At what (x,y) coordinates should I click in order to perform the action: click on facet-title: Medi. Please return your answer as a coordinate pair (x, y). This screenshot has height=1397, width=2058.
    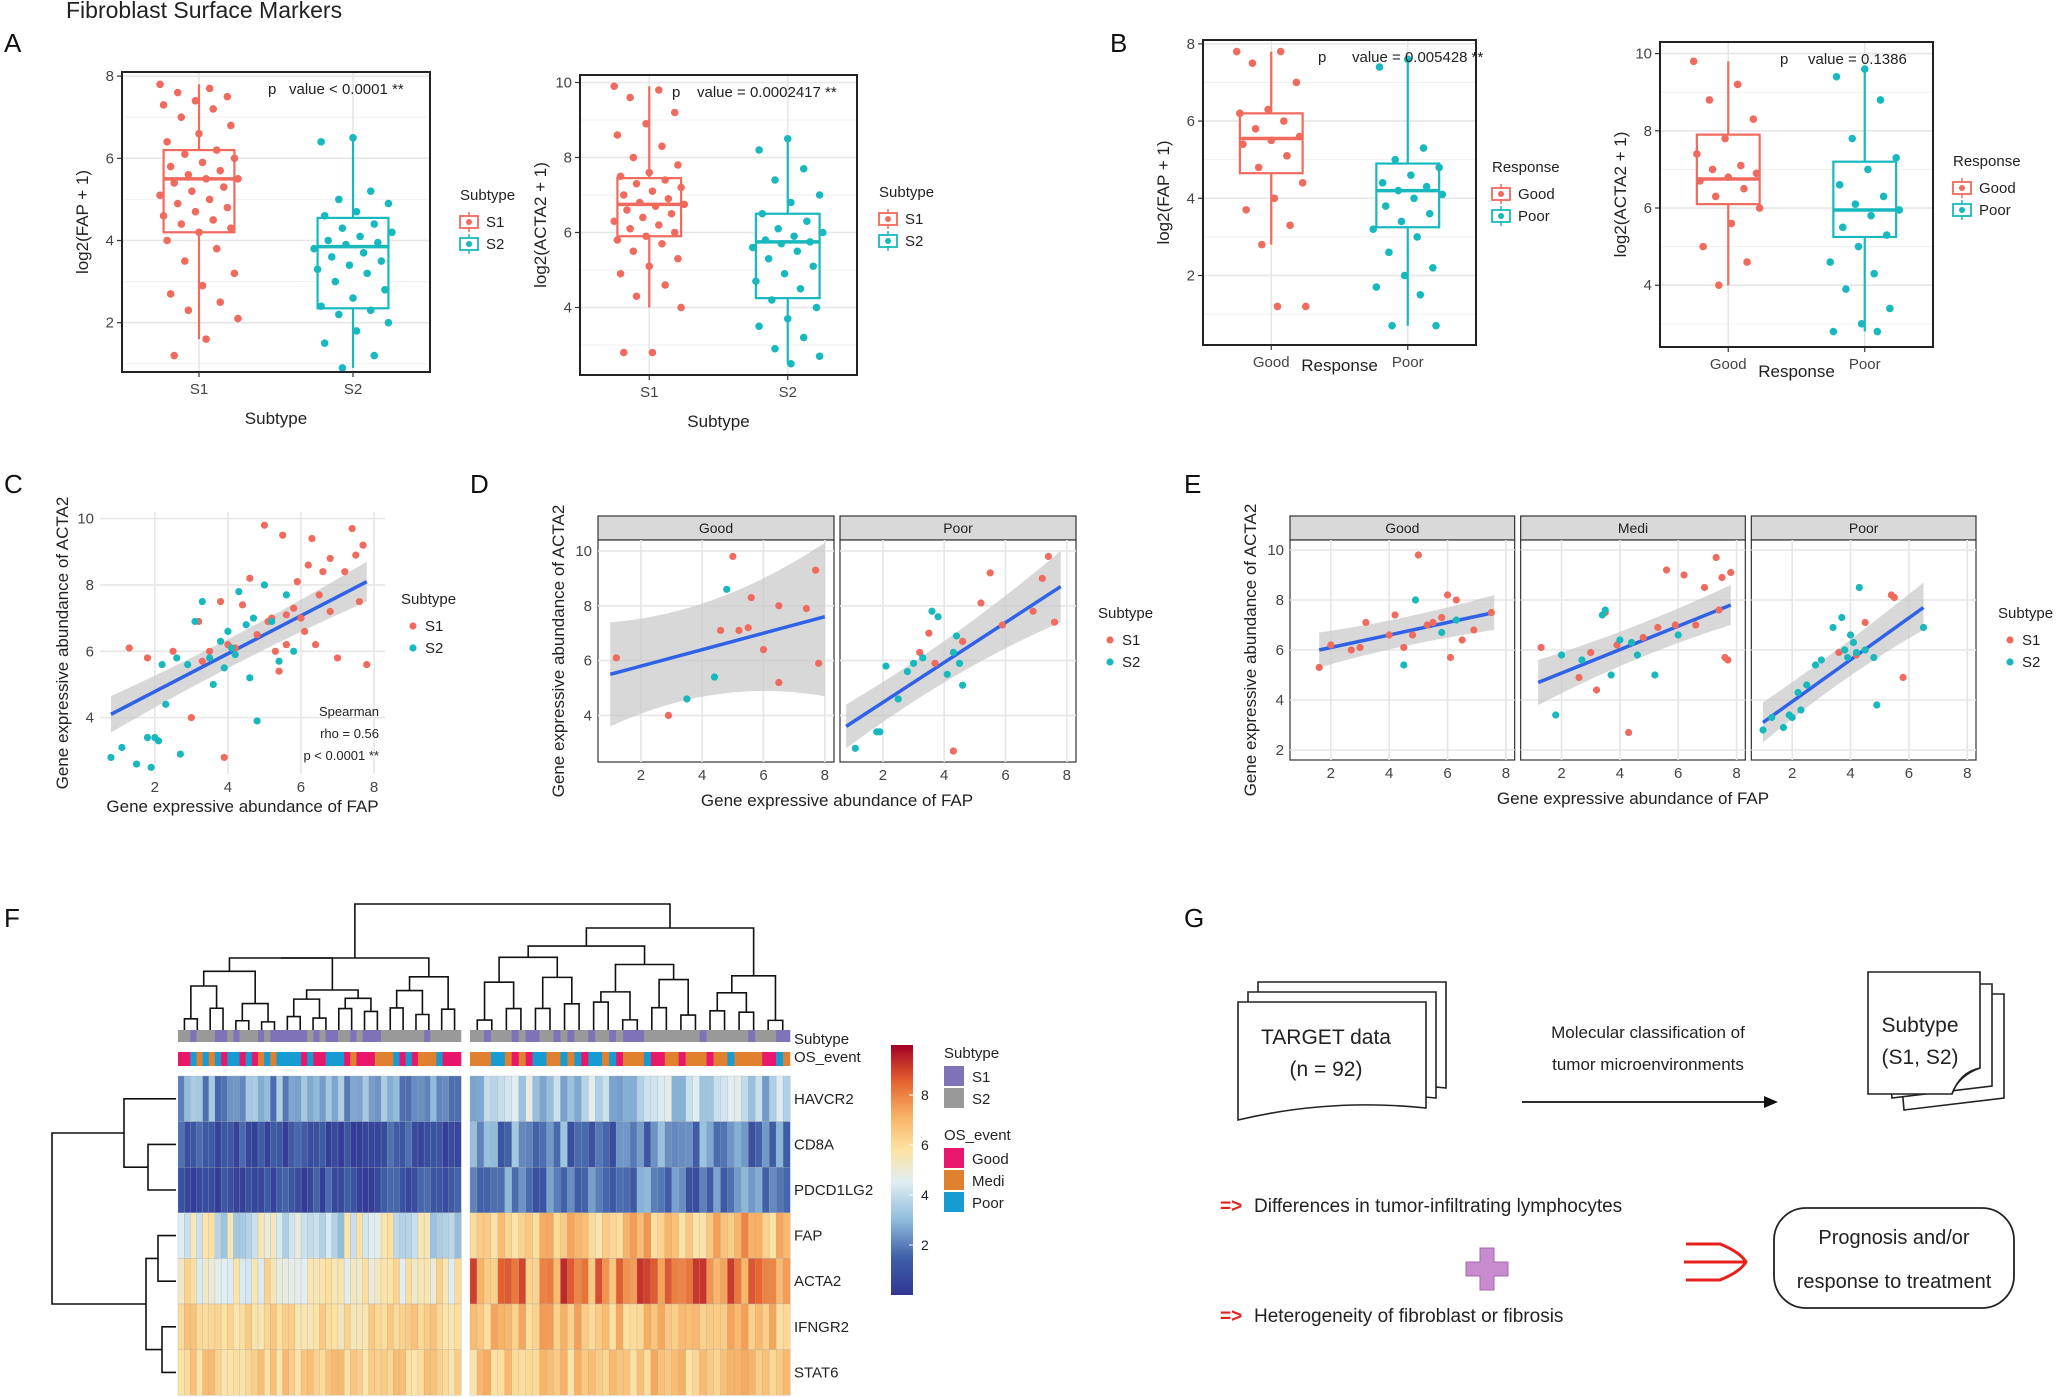
    Looking at the image, I should click on (1633, 528).